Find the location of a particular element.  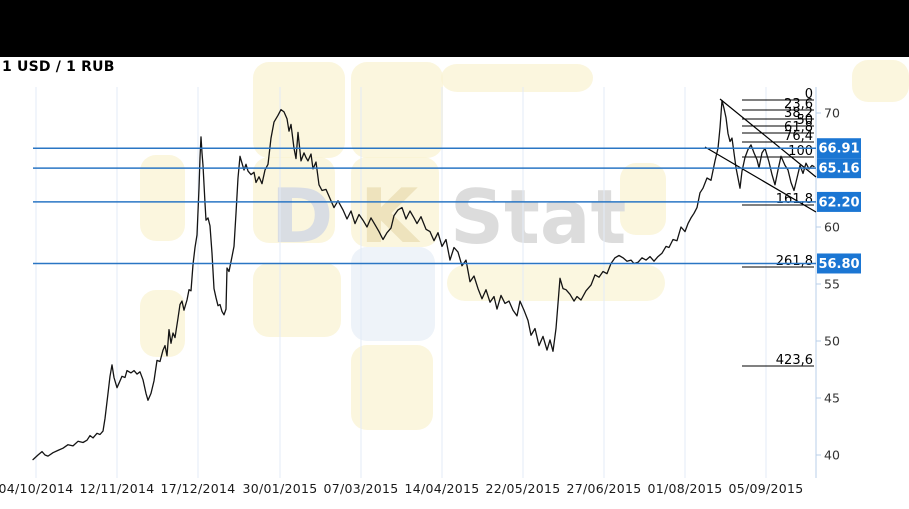

price-label-text: 66.91 is located at coordinates (838, 149).